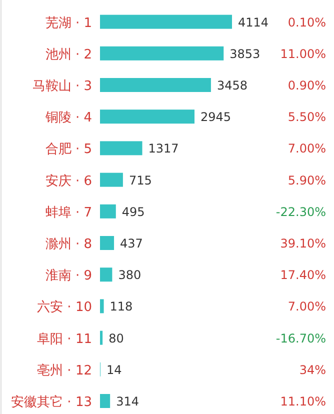  What do you see at coordinates (116, 338) in the screenshot?
I see `data-label: 80` at bounding box center [116, 338].